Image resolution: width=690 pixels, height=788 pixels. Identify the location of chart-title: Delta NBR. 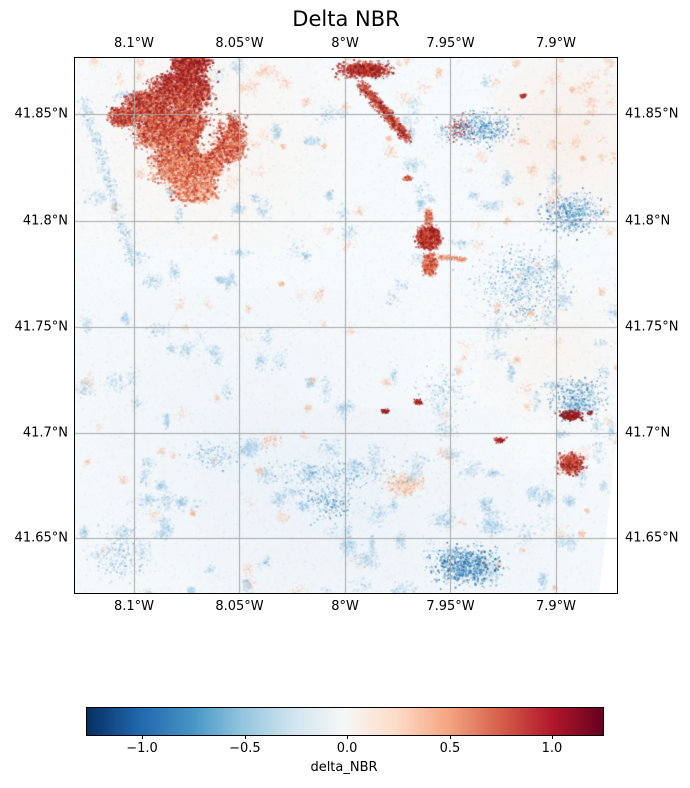
(346, 19).